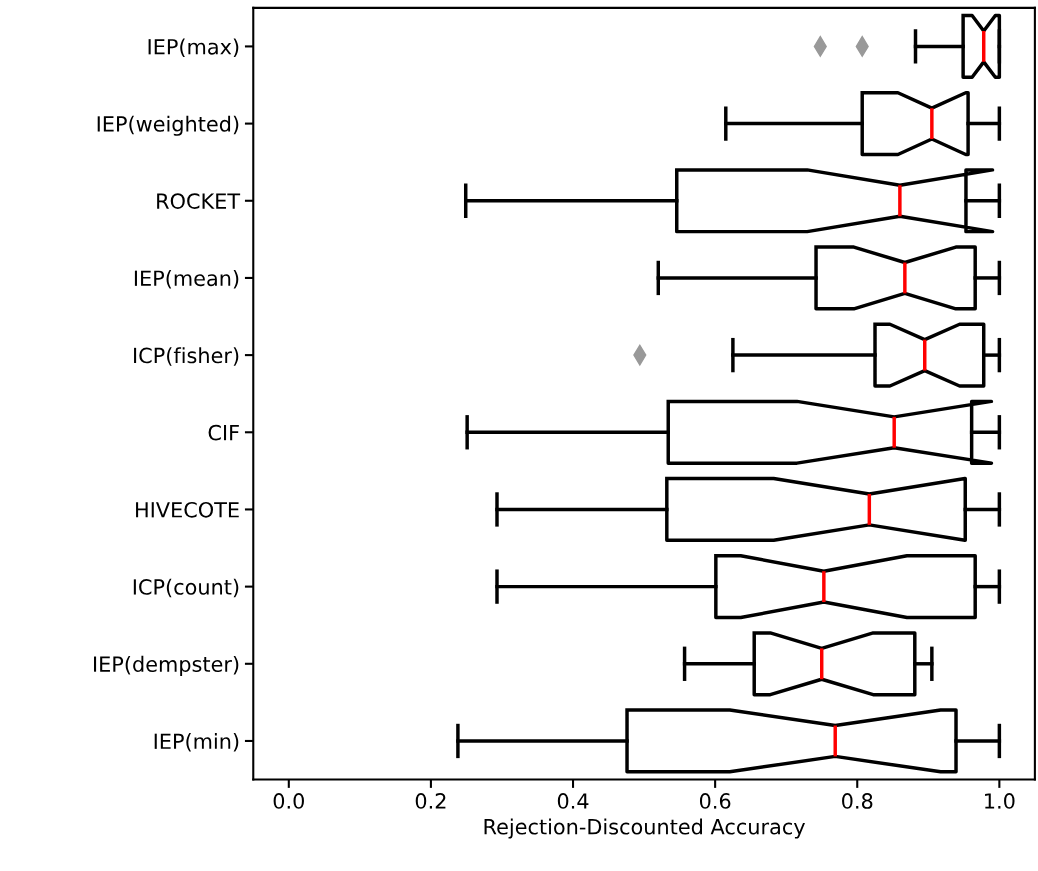 This screenshot has width=1038, height=871. Describe the element at coordinates (166, 666) in the screenshot. I see `y-tick-label: IEP(dempster)` at that location.